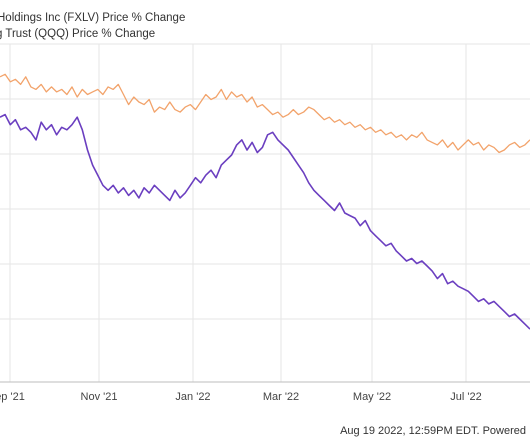 The height and width of the screenshot is (442, 530). I want to click on x-tick-label-3: Mar '22, so click(281, 397).